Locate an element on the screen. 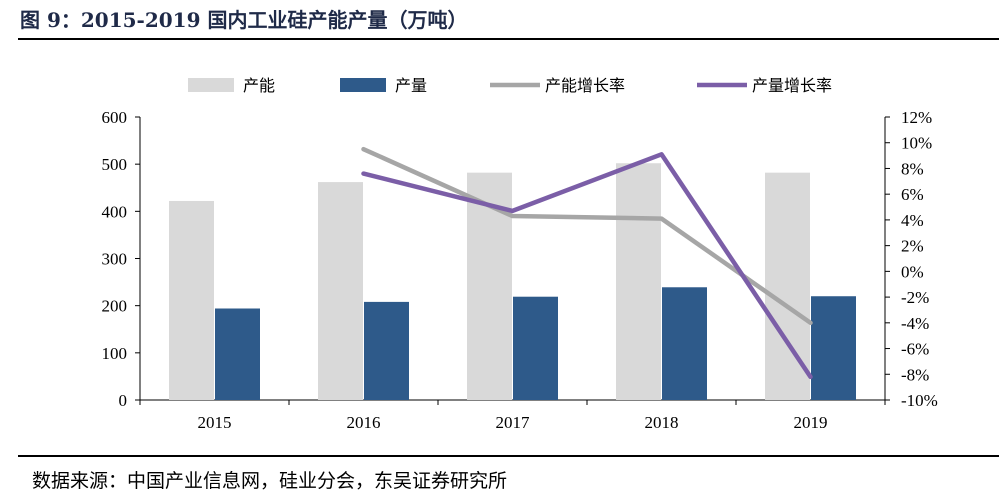 Image resolution: width=1007 pixels, height=502 pixels. figure-title: 图 9：2015-2019 国内工业硅产能产量（万吨） is located at coordinates (244, 20).